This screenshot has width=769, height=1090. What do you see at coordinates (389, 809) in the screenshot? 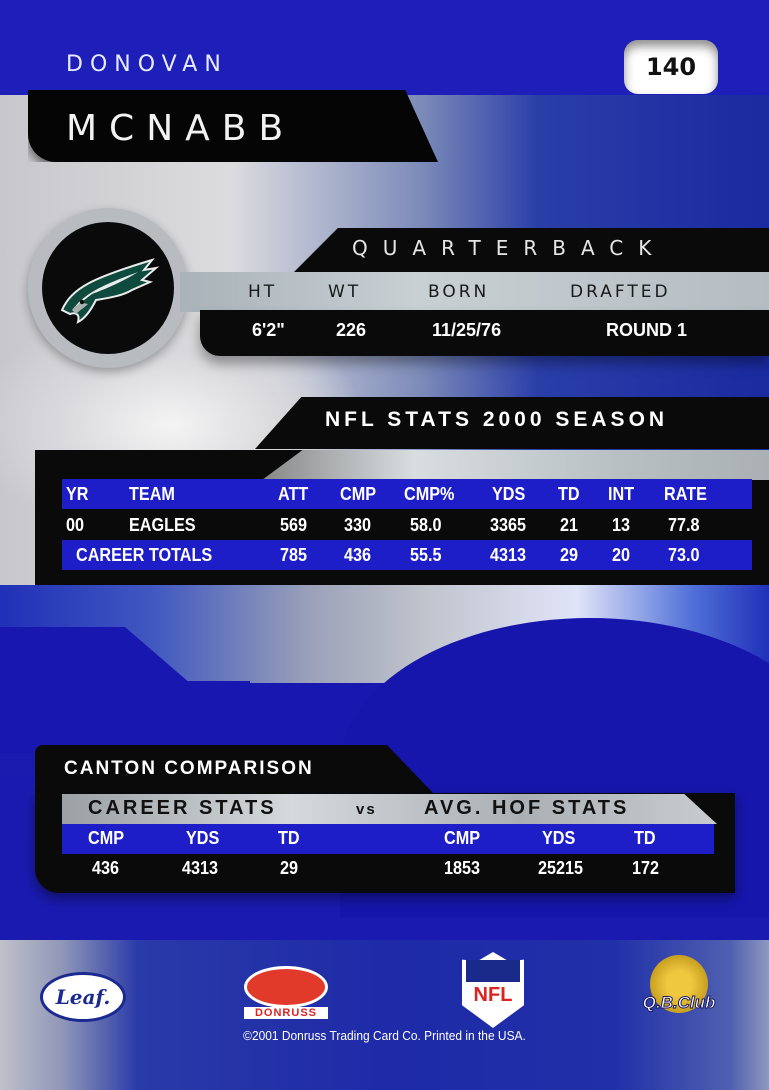
I see `canton-header-strip` at bounding box center [389, 809].